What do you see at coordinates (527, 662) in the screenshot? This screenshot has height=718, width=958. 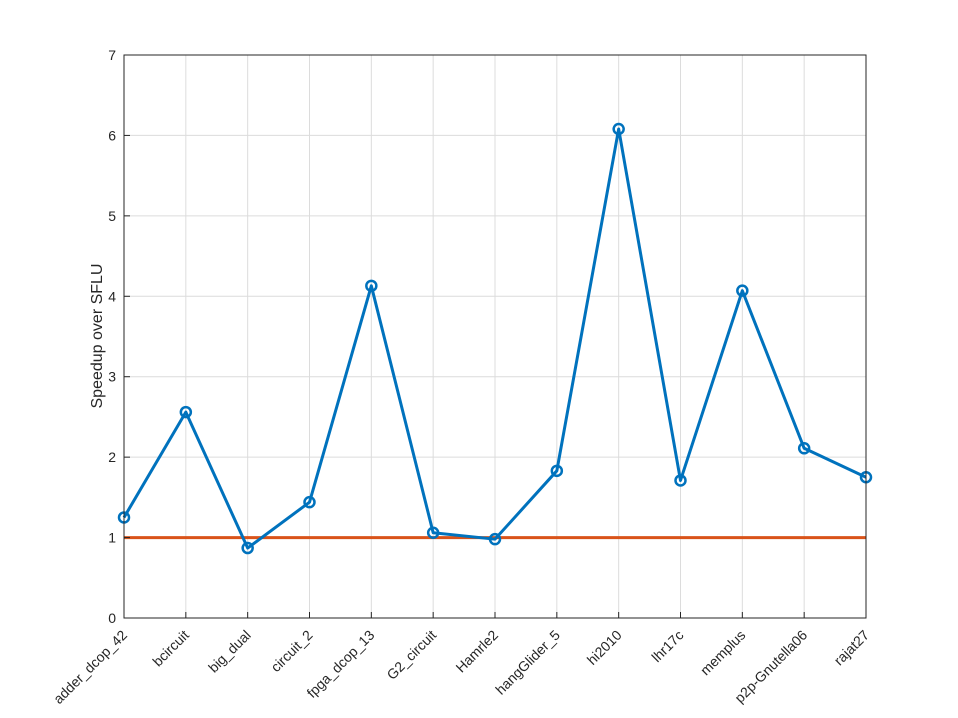 I see `x-tick-label-hangGlider_5: hangGlider_5` at bounding box center [527, 662].